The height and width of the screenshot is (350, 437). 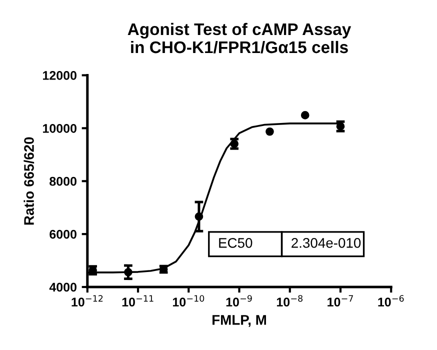 What do you see at coordinates (289, 301) in the screenshot?
I see `x-tick-label: 10$^{−8}$` at bounding box center [289, 301].